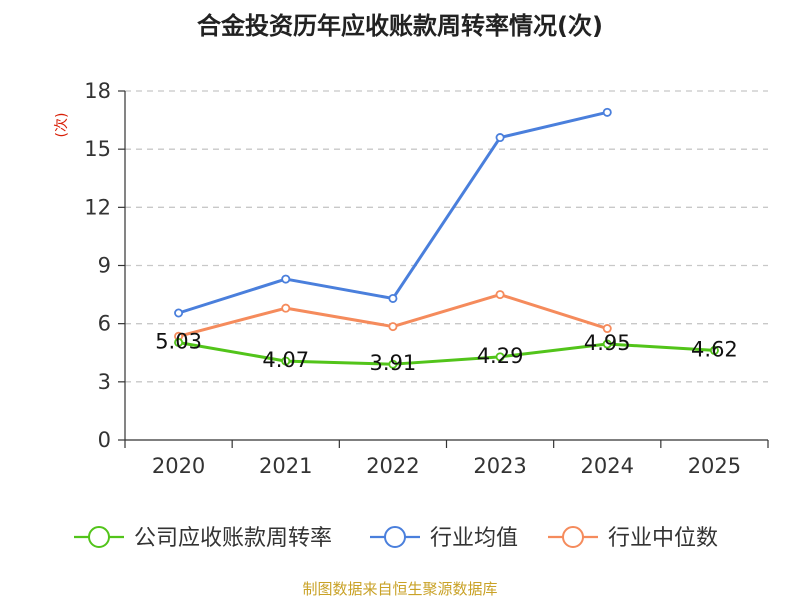 The height and width of the screenshot is (600, 800). Describe the element at coordinates (178, 466) in the screenshot. I see `x-tick-label: 2020` at that location.